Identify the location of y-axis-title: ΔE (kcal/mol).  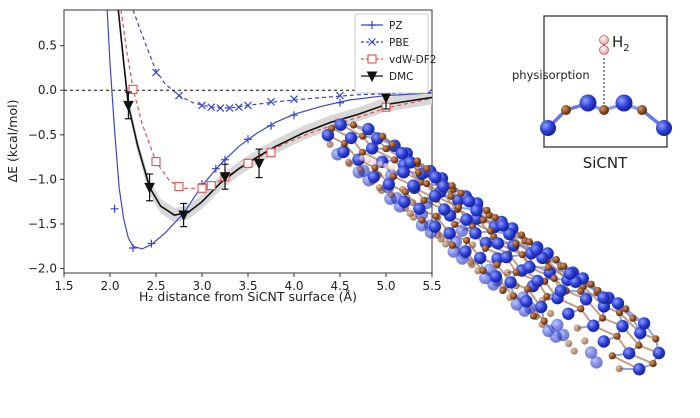
(12, 141).